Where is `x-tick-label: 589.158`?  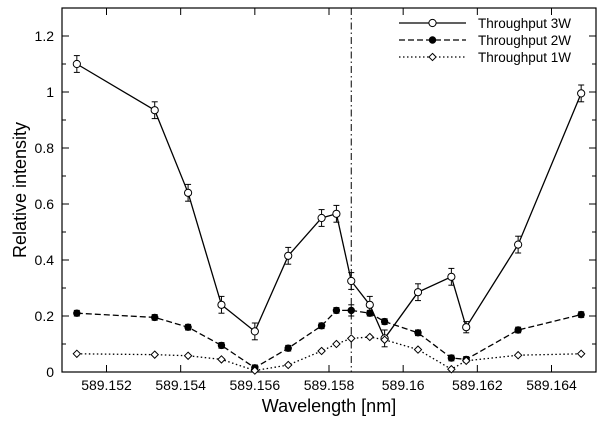
x-tick-label: 589.158 is located at coordinates (329, 385).